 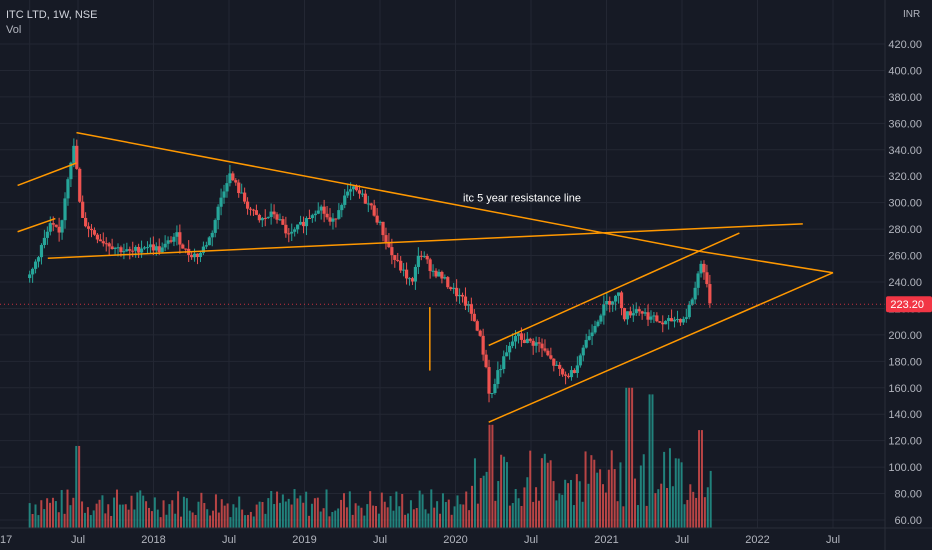 What do you see at coordinates (6, 540) in the screenshot?
I see `time-tick-label: 17` at bounding box center [6, 540].